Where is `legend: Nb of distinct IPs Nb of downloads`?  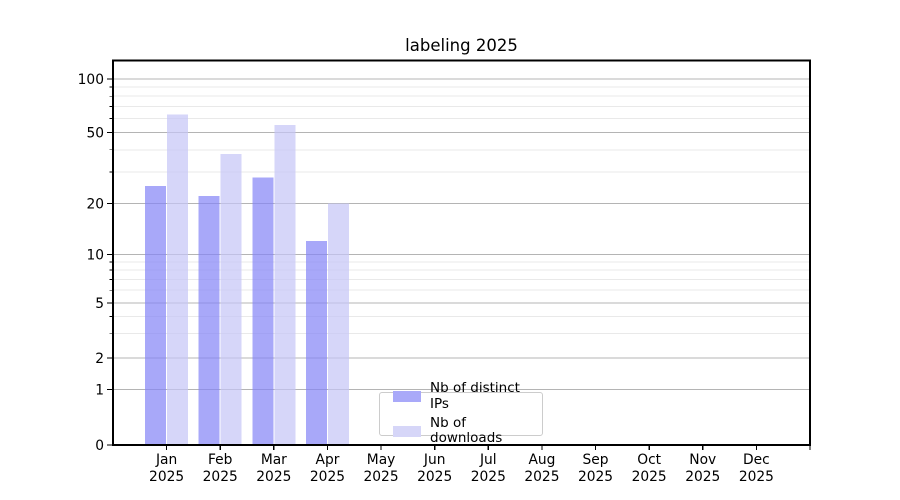 legend: Nb of distinct IPs Nb of downloads is located at coordinates (461, 413).